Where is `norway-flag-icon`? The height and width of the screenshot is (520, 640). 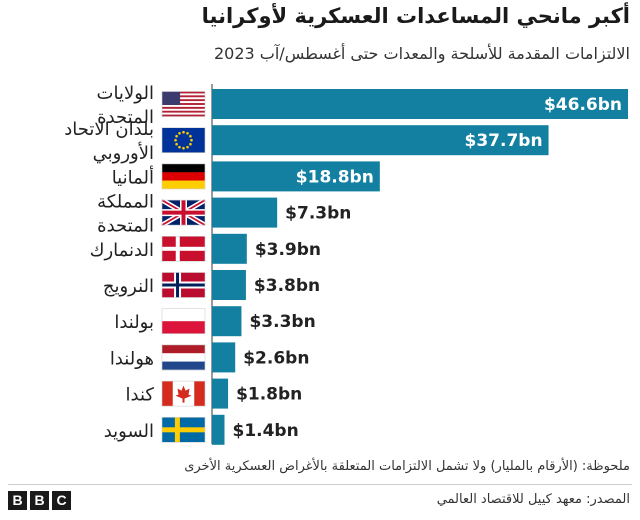
norway-flag-icon is located at coordinates (183, 285).